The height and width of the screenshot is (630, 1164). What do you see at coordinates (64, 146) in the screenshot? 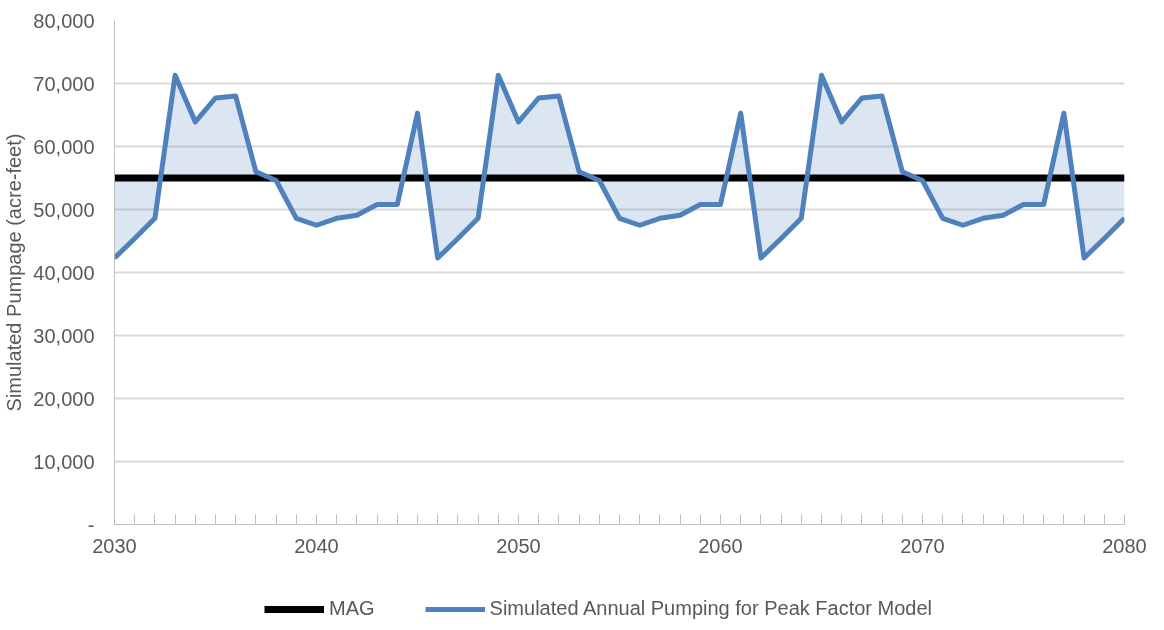
I see `y-tick-label: 60,000` at bounding box center [64, 146].